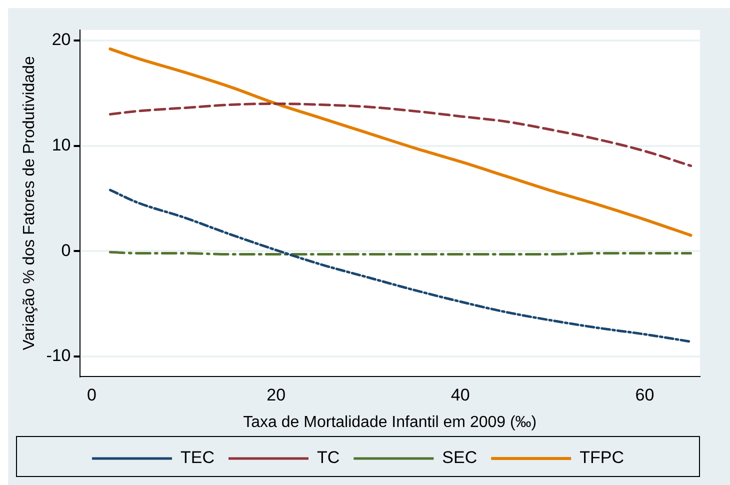  Describe the element at coordinates (61, 145) in the screenshot. I see `y-tick-label: 10` at that location.